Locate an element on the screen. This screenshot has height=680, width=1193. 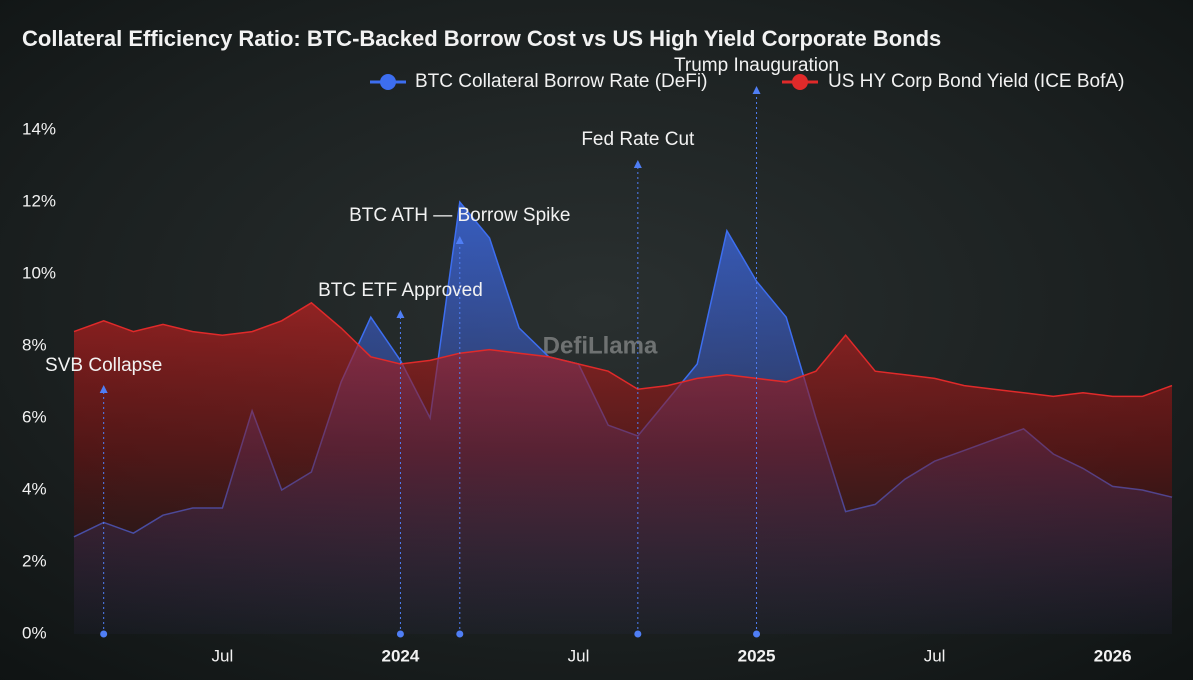
y-tick-label: 10% is located at coordinates (39, 272).